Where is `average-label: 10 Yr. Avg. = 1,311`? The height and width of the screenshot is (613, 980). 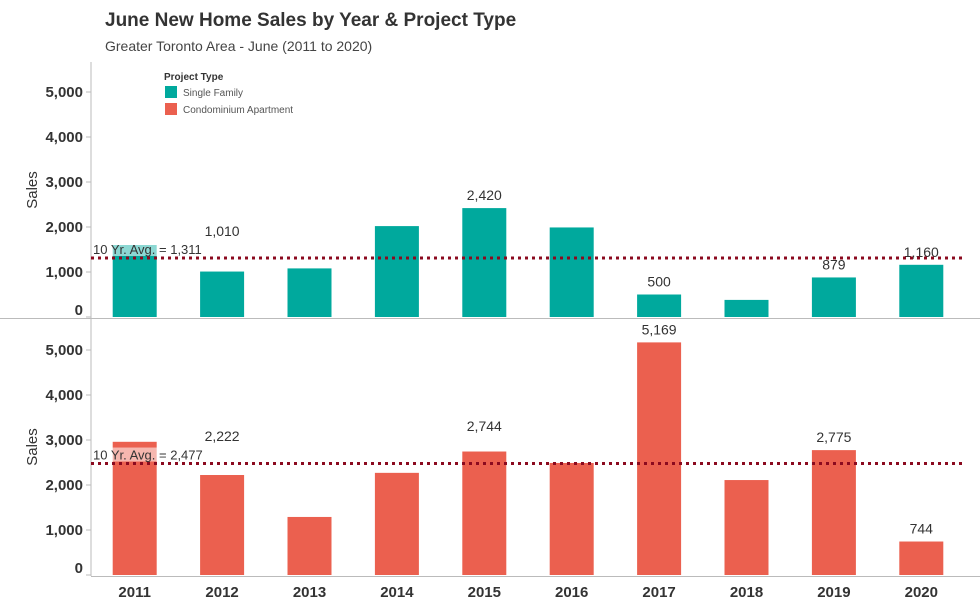
average-label: 10 Yr. Avg. = 1,311 is located at coordinates (147, 249).